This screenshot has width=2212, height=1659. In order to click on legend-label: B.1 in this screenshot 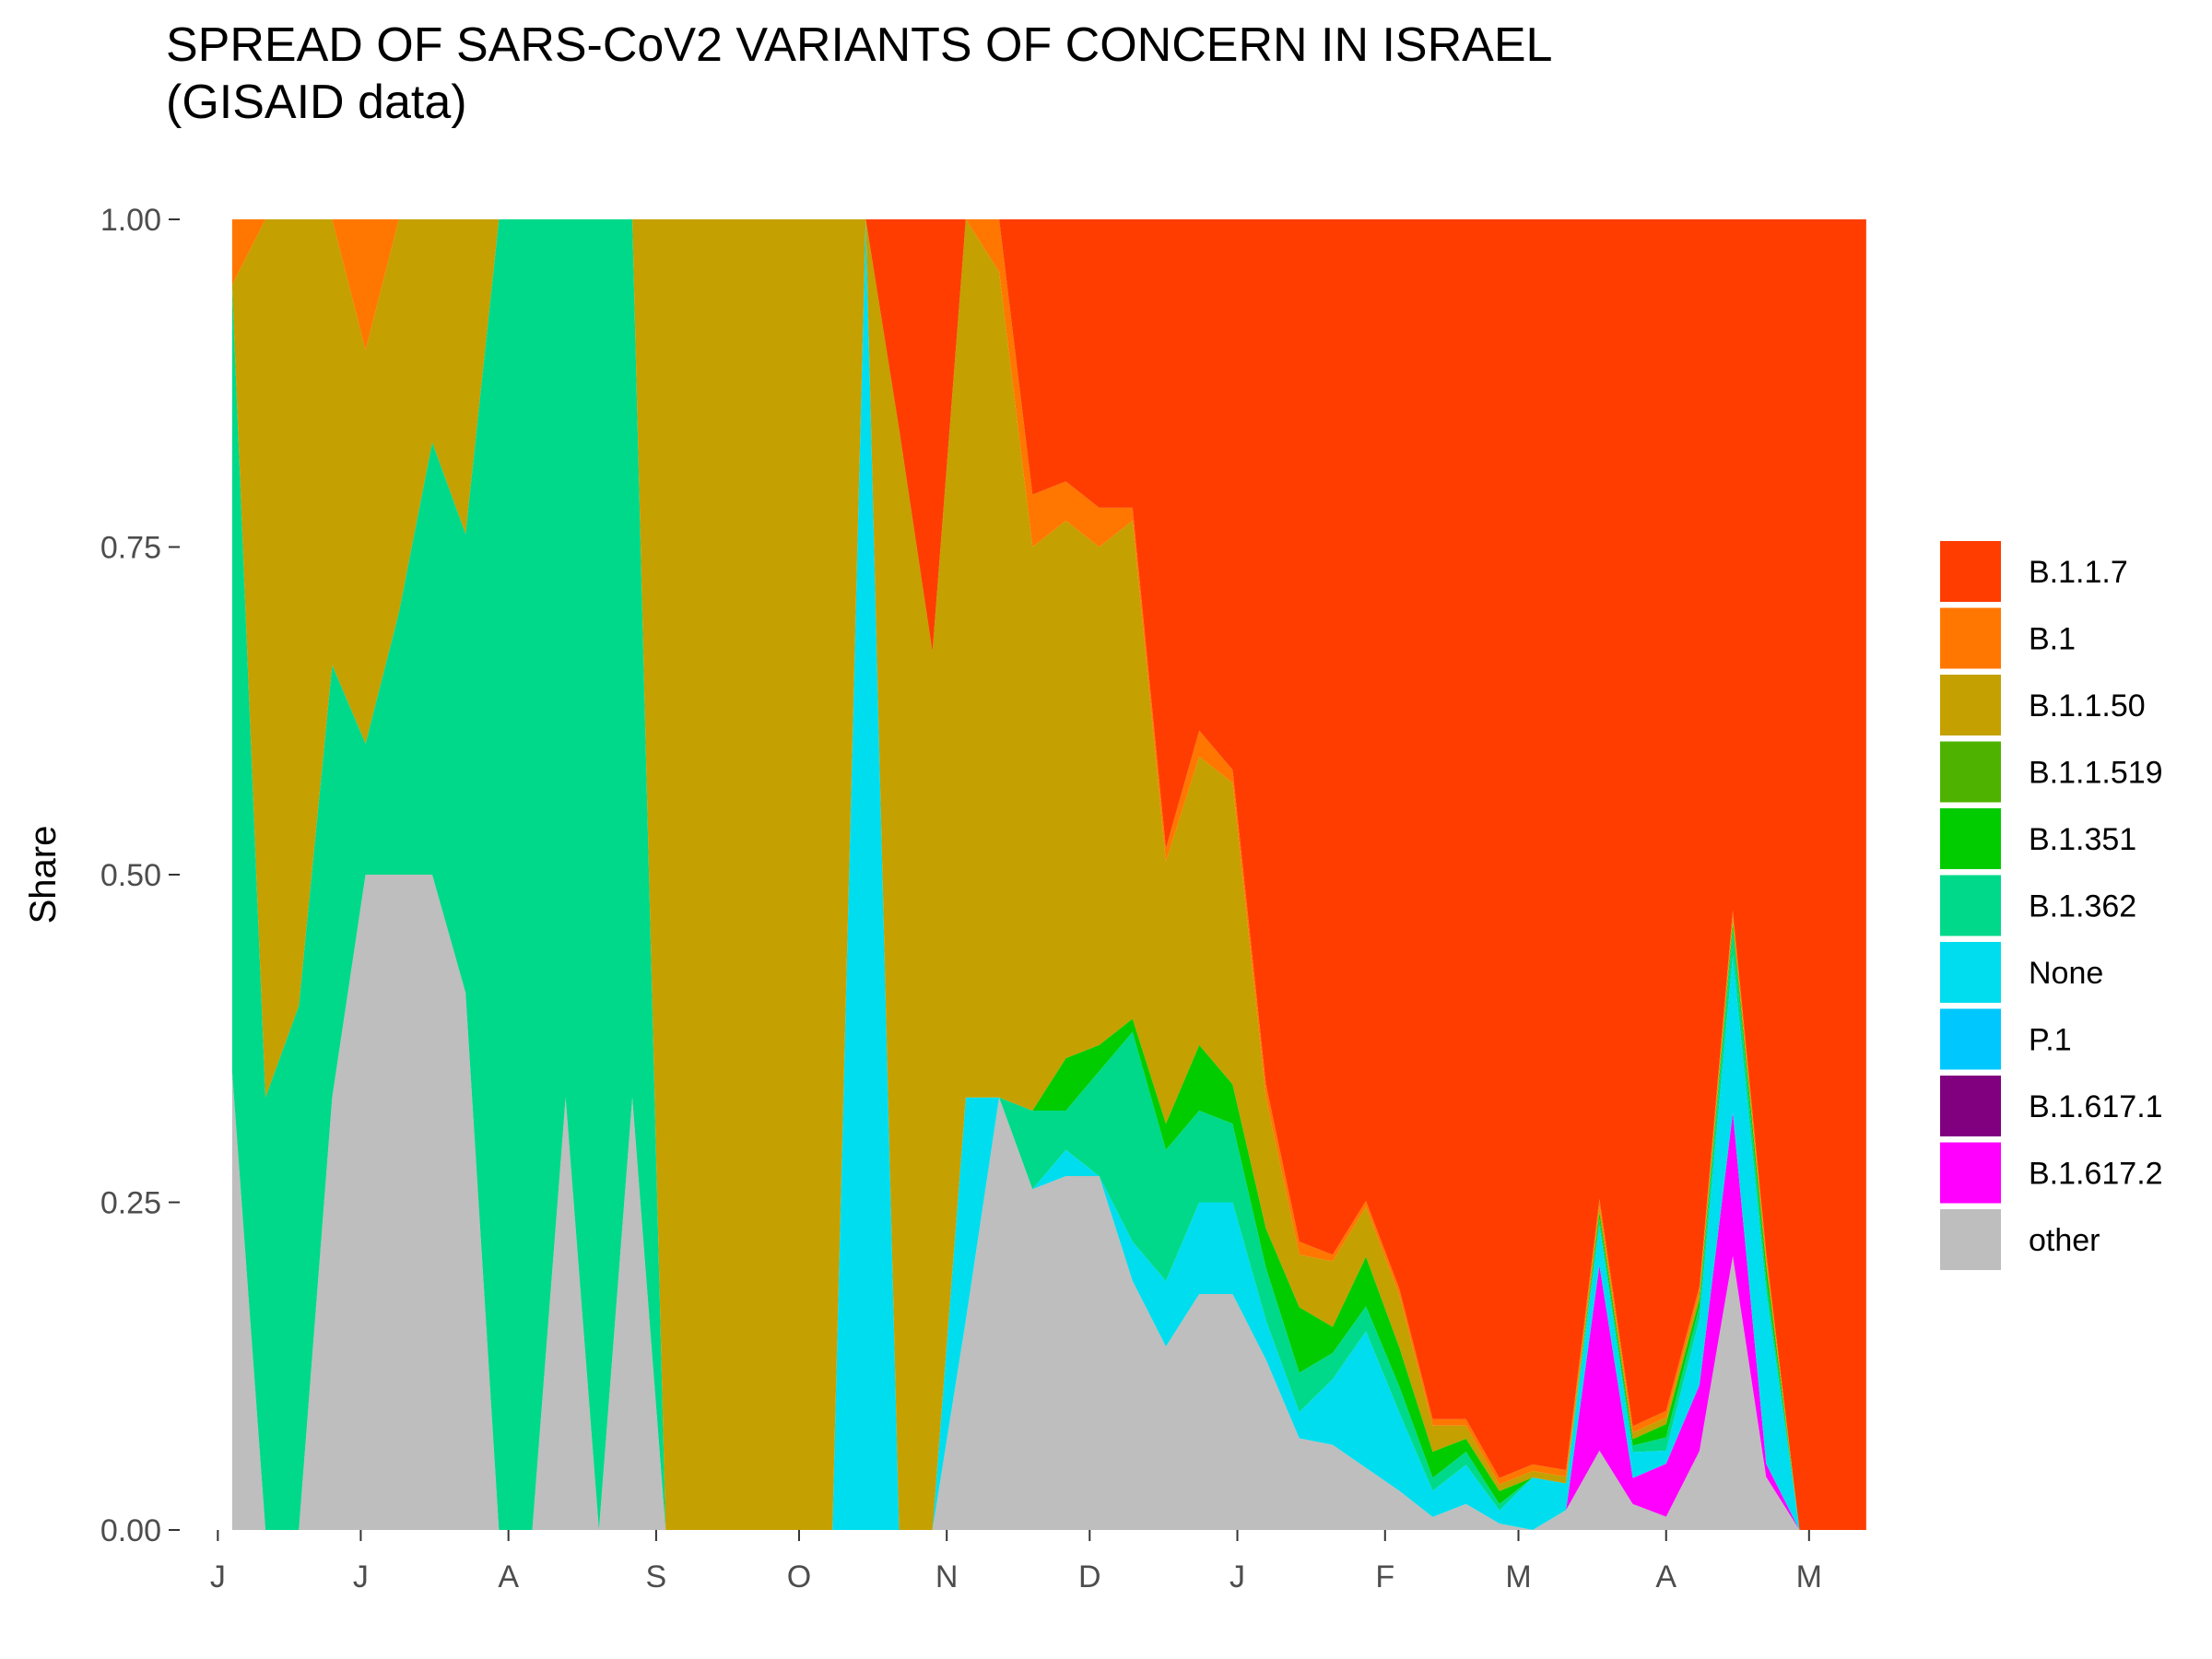, I will do `click(2052, 639)`.